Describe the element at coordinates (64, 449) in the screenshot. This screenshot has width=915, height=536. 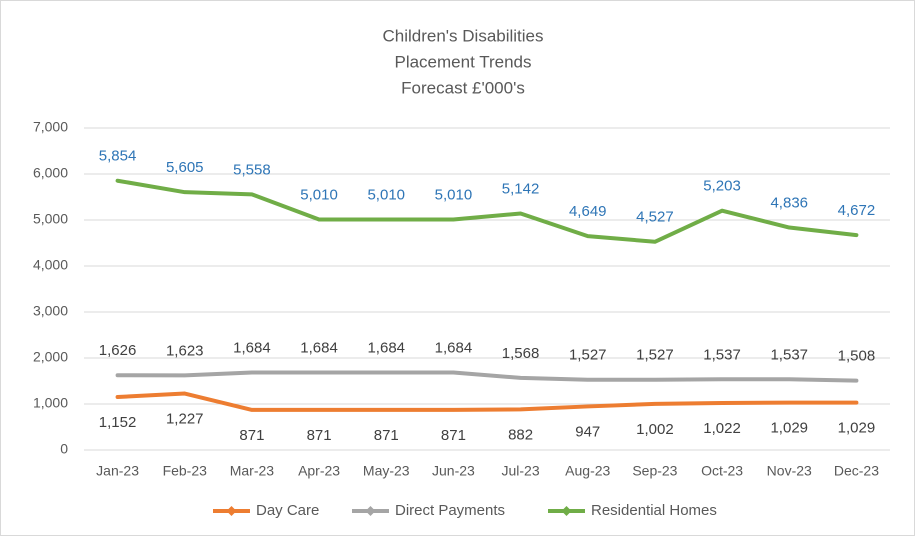
I see `y-tick-label: 0` at that location.